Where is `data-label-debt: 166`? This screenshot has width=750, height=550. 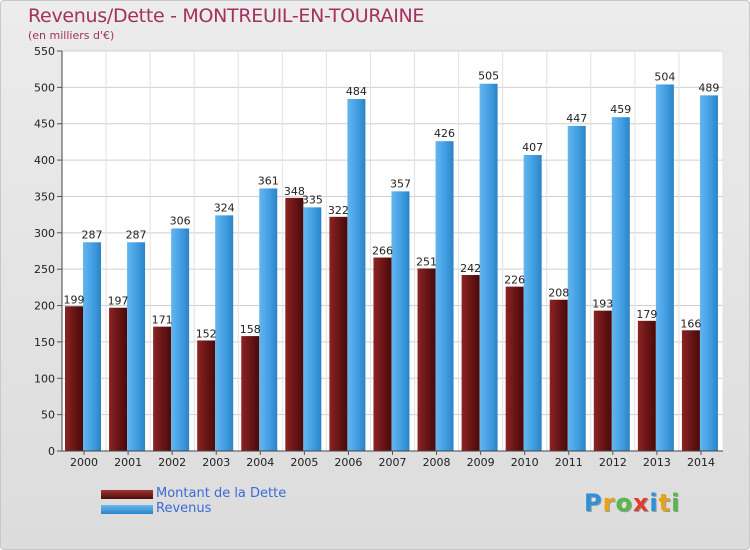 data-label-debt: 166 is located at coordinates (690, 323).